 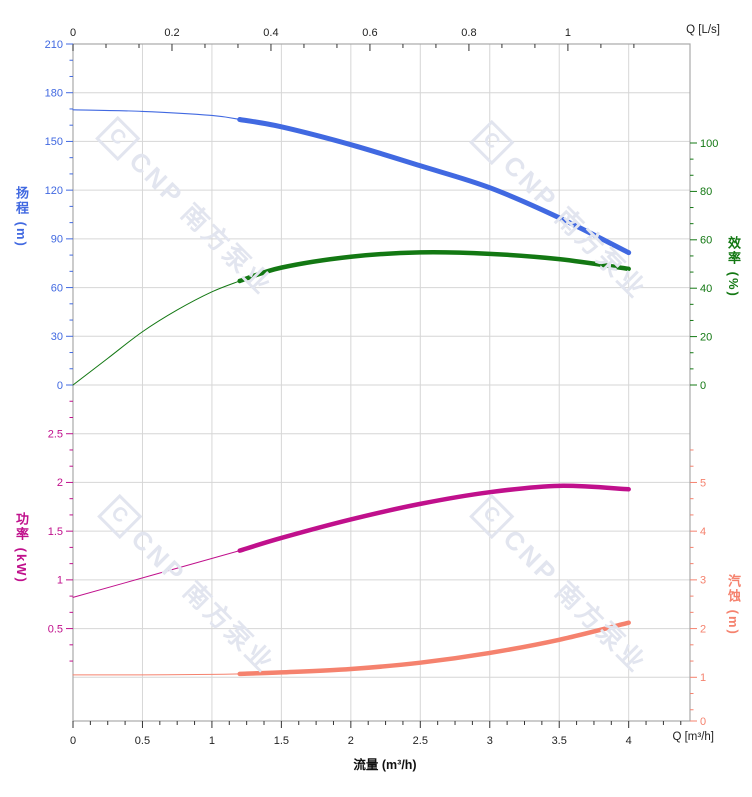 What do you see at coordinates (57, 337) in the screenshot?
I see `svg-text: 30` at bounding box center [57, 337].